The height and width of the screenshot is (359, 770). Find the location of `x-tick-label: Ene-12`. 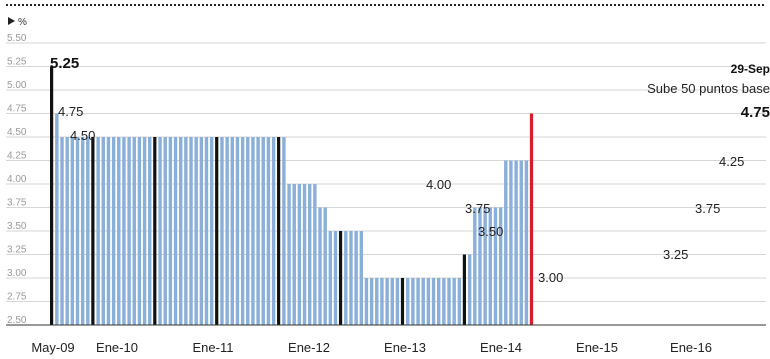

x-tick-label: Ene-12 is located at coordinates (309, 347).